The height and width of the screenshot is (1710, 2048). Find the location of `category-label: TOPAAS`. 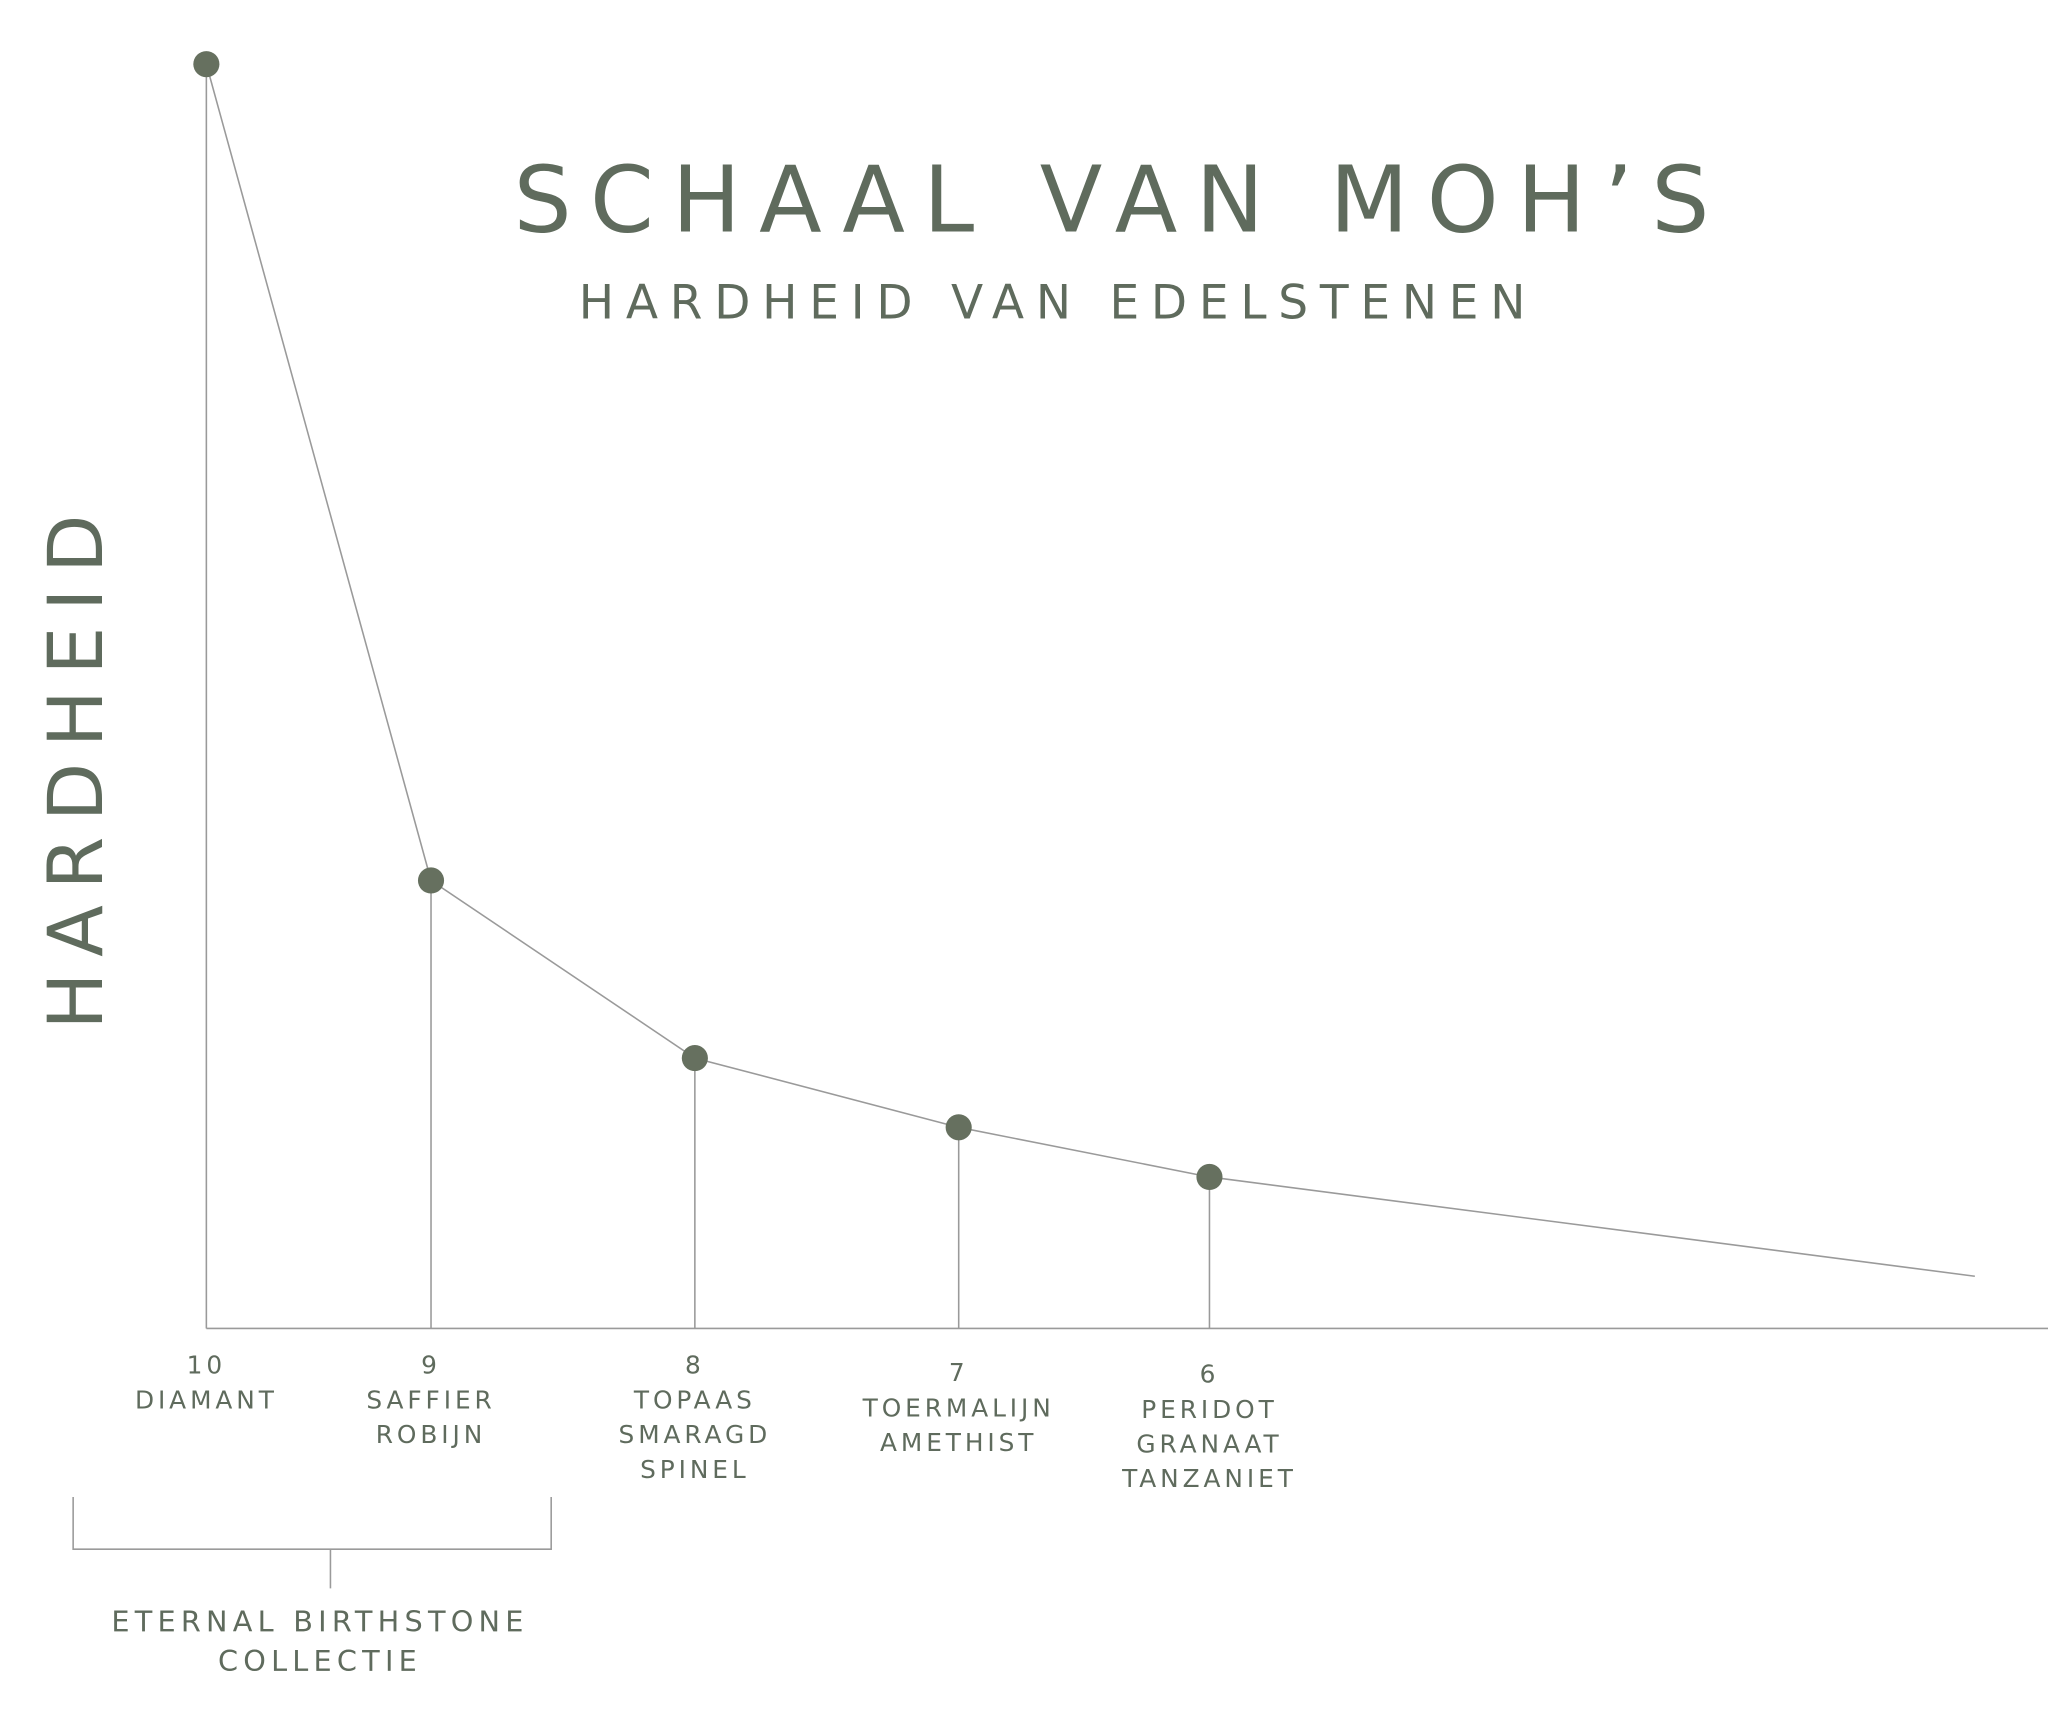

category-label: TOPAAS is located at coordinates (694, 1400).